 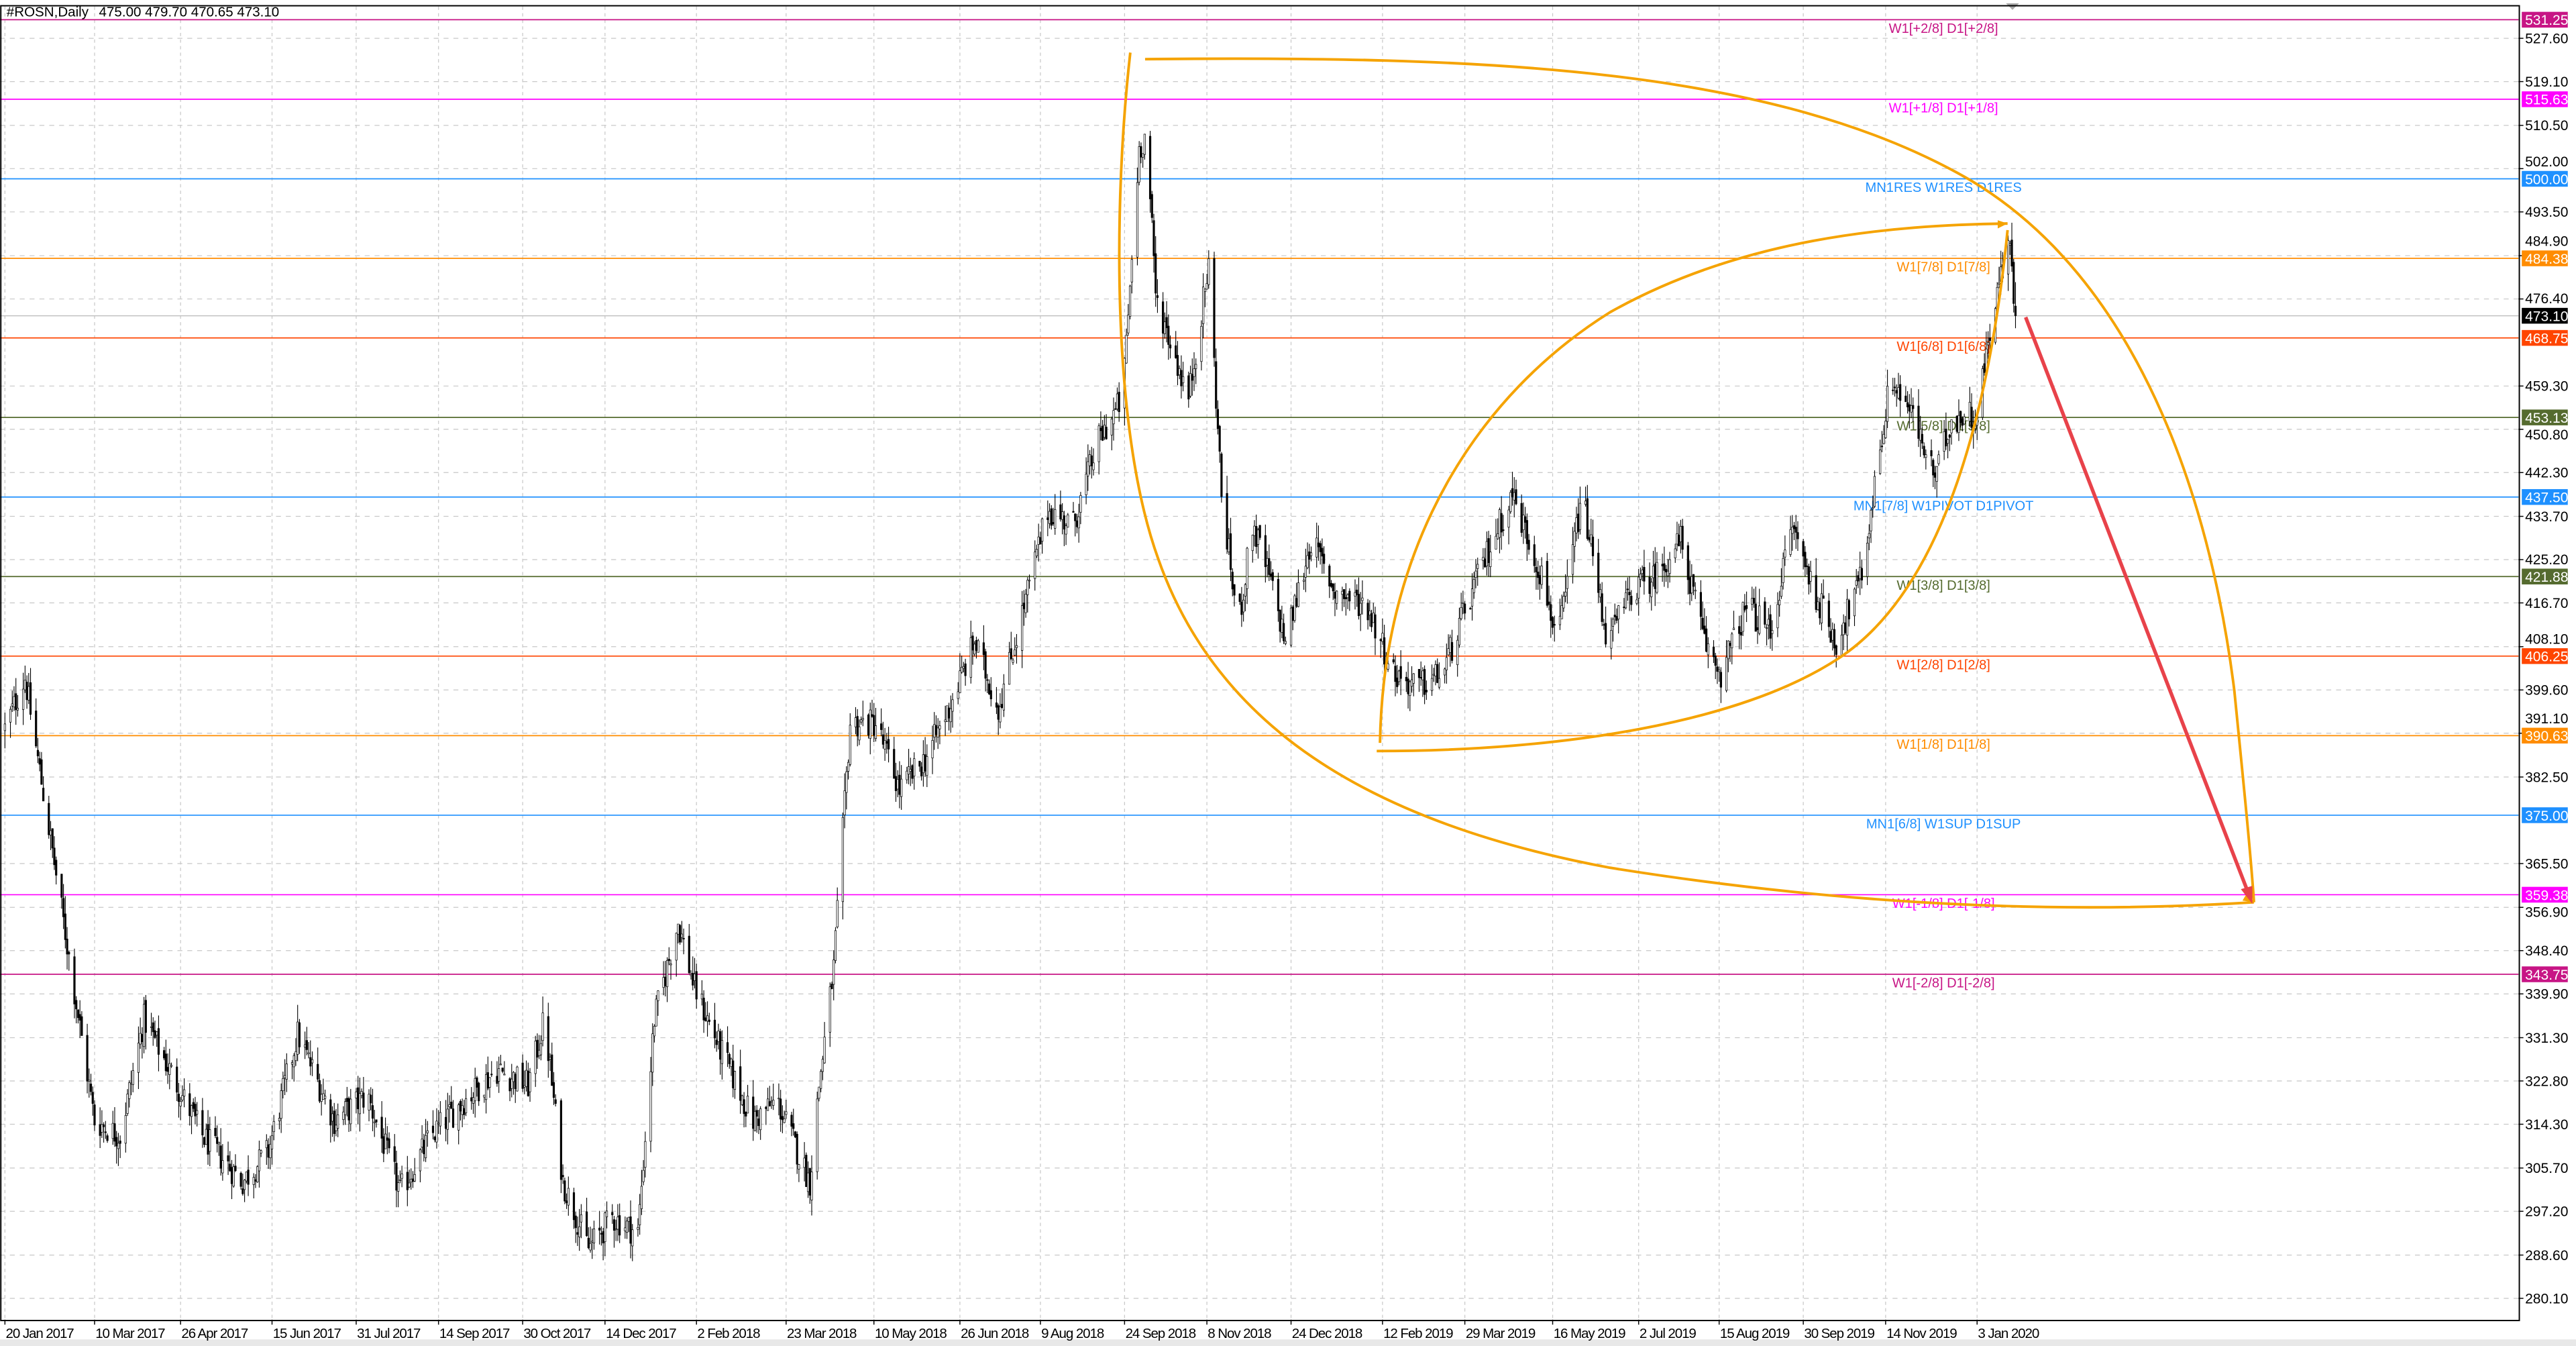 What do you see at coordinates (2546, 179) in the screenshot?
I see `level-price-label: 500.00` at bounding box center [2546, 179].